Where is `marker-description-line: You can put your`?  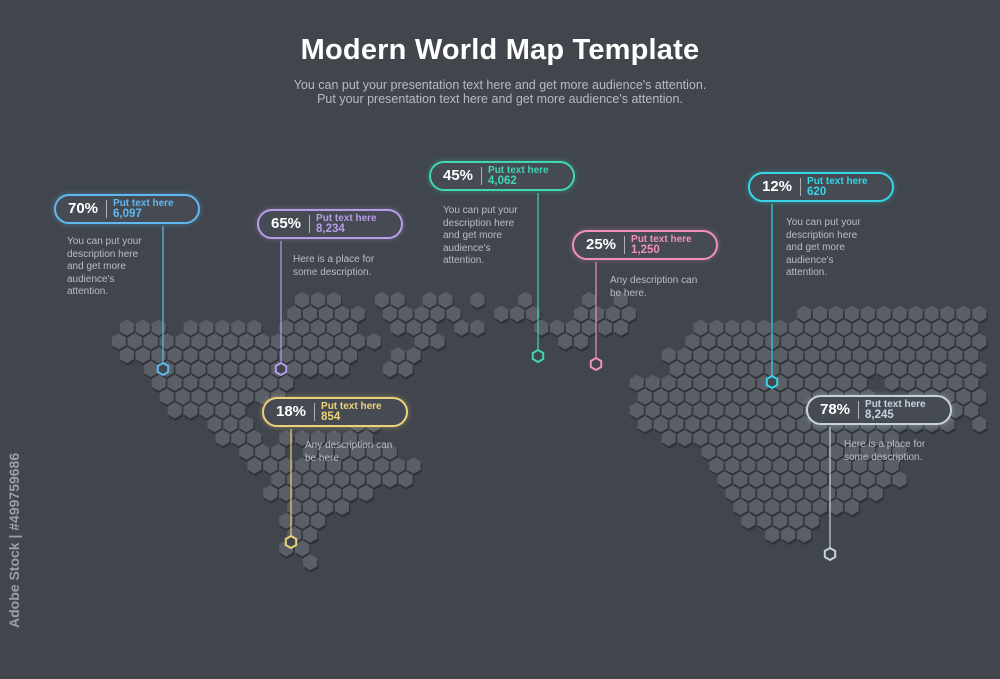 marker-description-line: You can put your is located at coordinates (480, 210).